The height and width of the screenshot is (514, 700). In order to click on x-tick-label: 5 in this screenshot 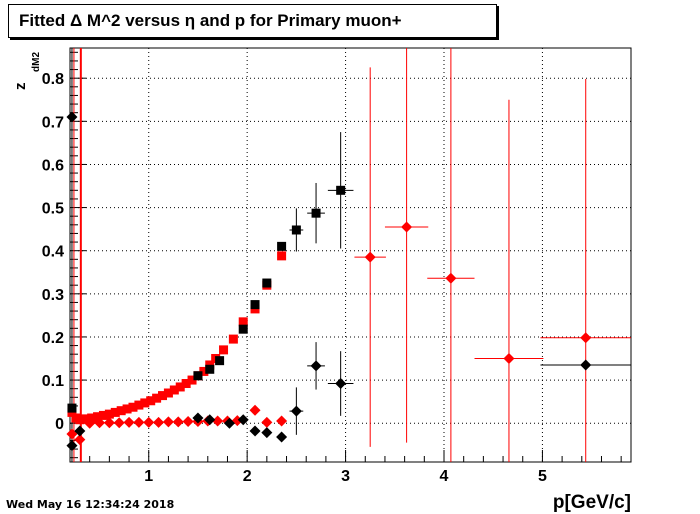, I will do `click(542, 476)`.